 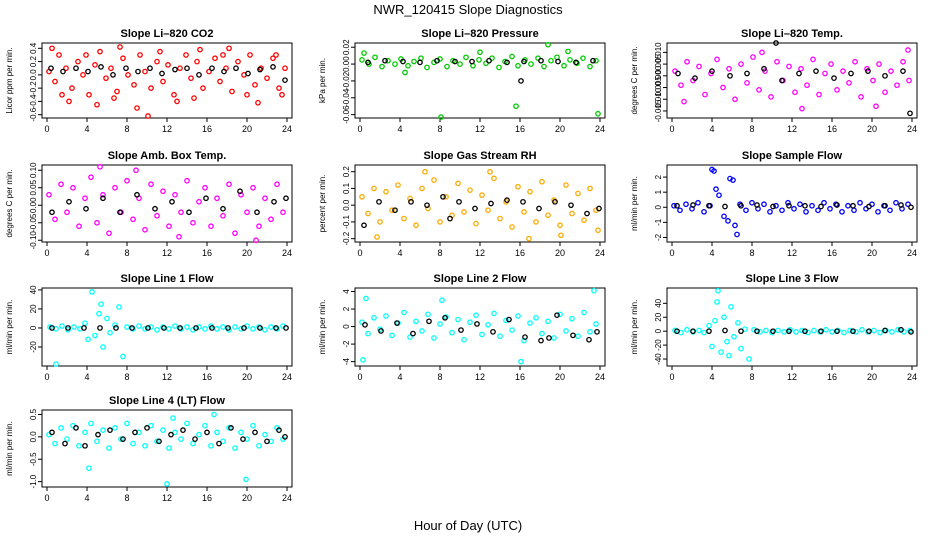 What do you see at coordinates (322, 204) in the screenshot?
I see `y-axis-label: percent per min.` at bounding box center [322, 204].